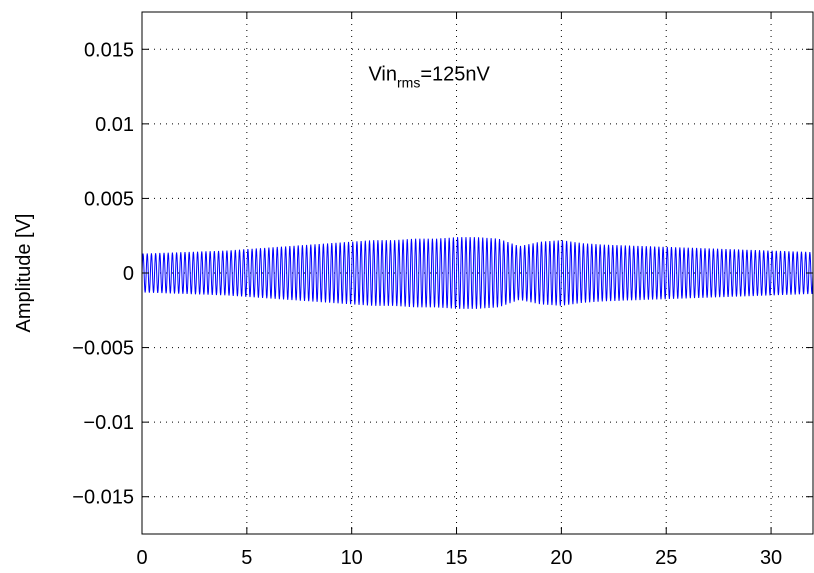  Describe the element at coordinates (246, 558) in the screenshot. I see `x-tick-label: 5` at that location.